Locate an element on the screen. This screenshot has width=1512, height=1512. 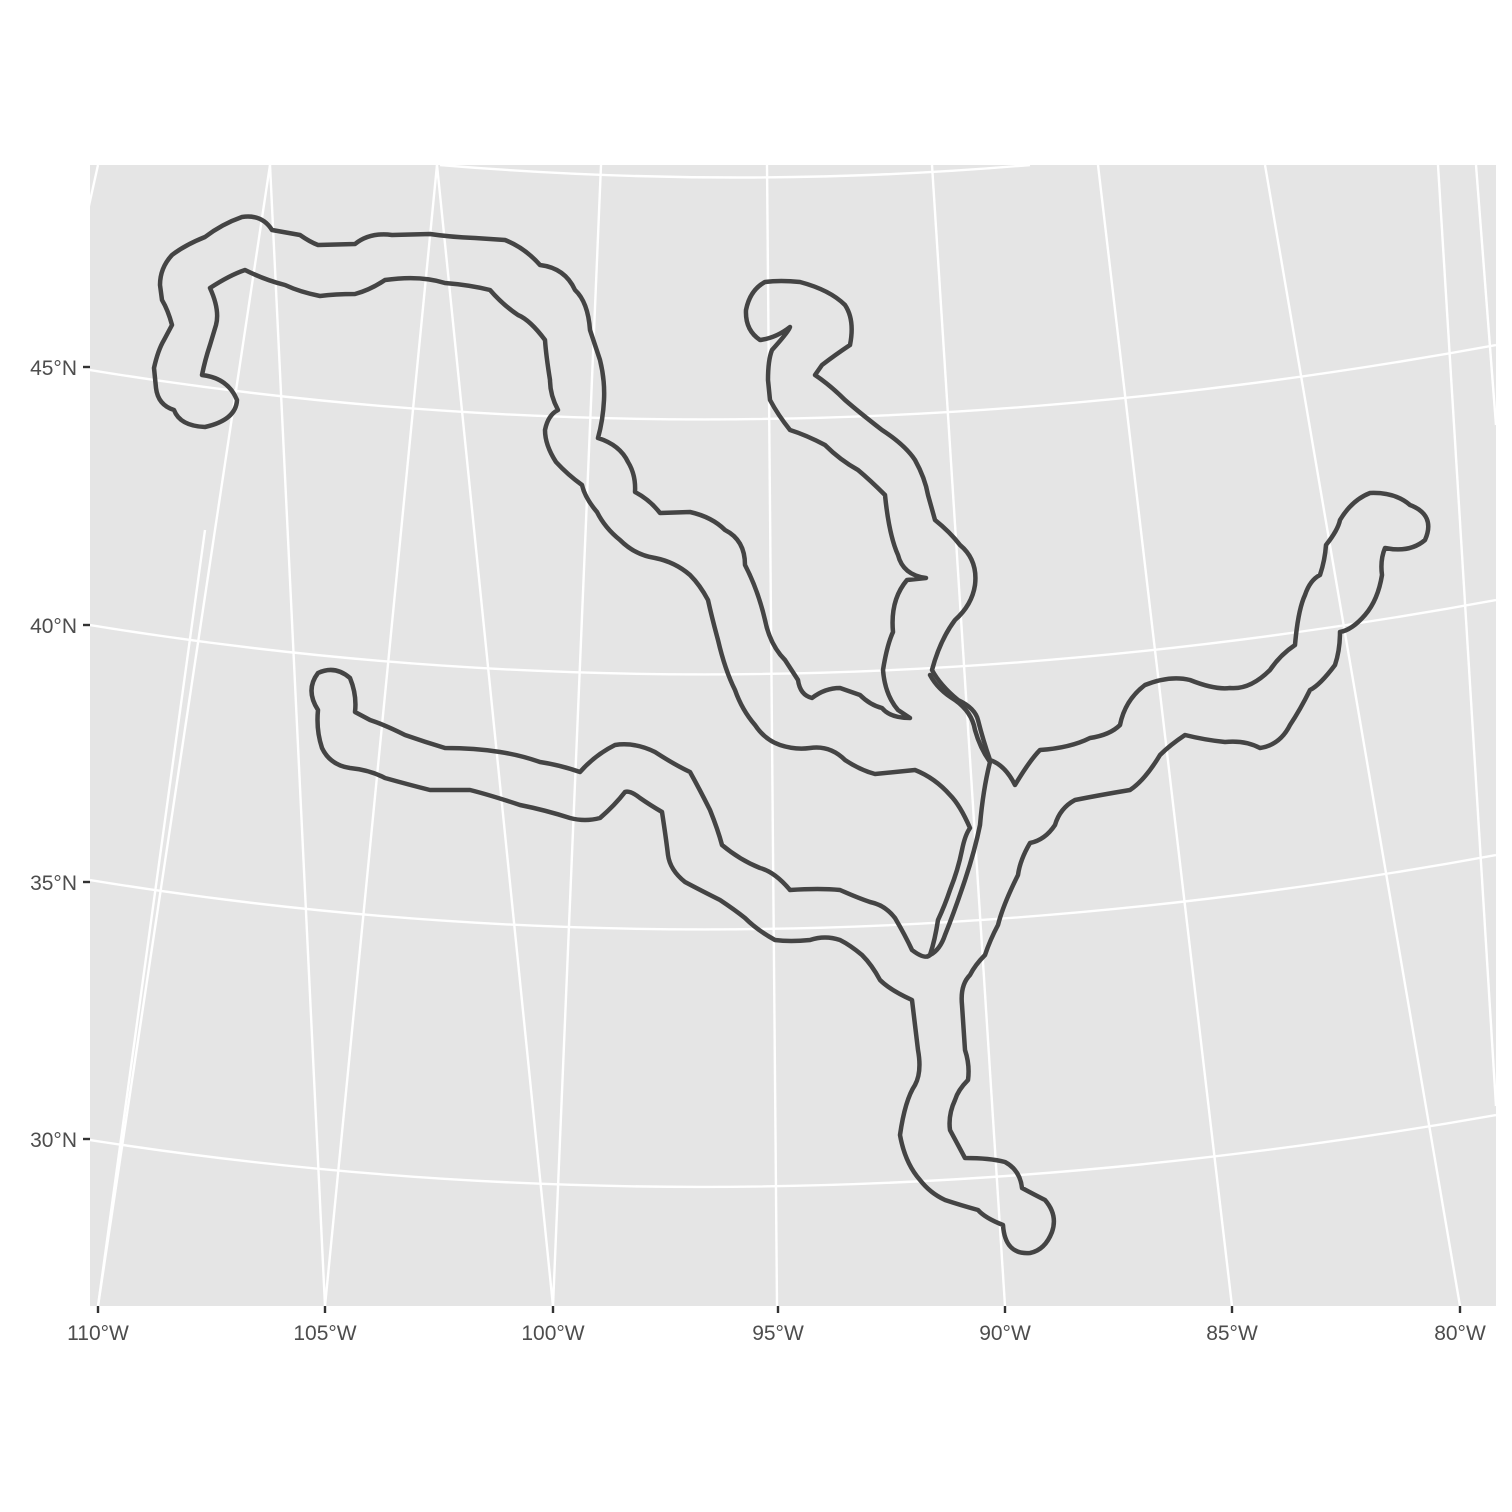
meridian-edge is located at coordinates (1485, 295).